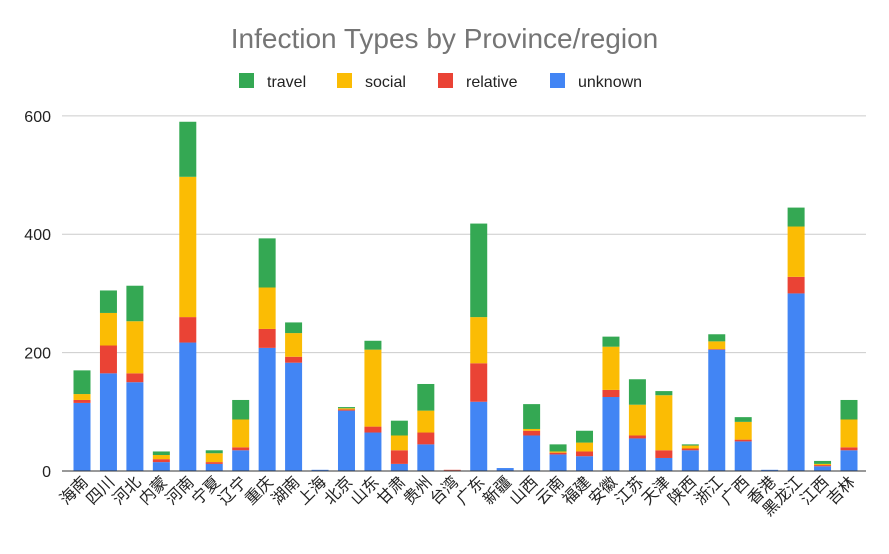 The height and width of the screenshot is (554, 889). What do you see at coordinates (385, 82) in the screenshot?
I see `legend-label-social: social` at bounding box center [385, 82].